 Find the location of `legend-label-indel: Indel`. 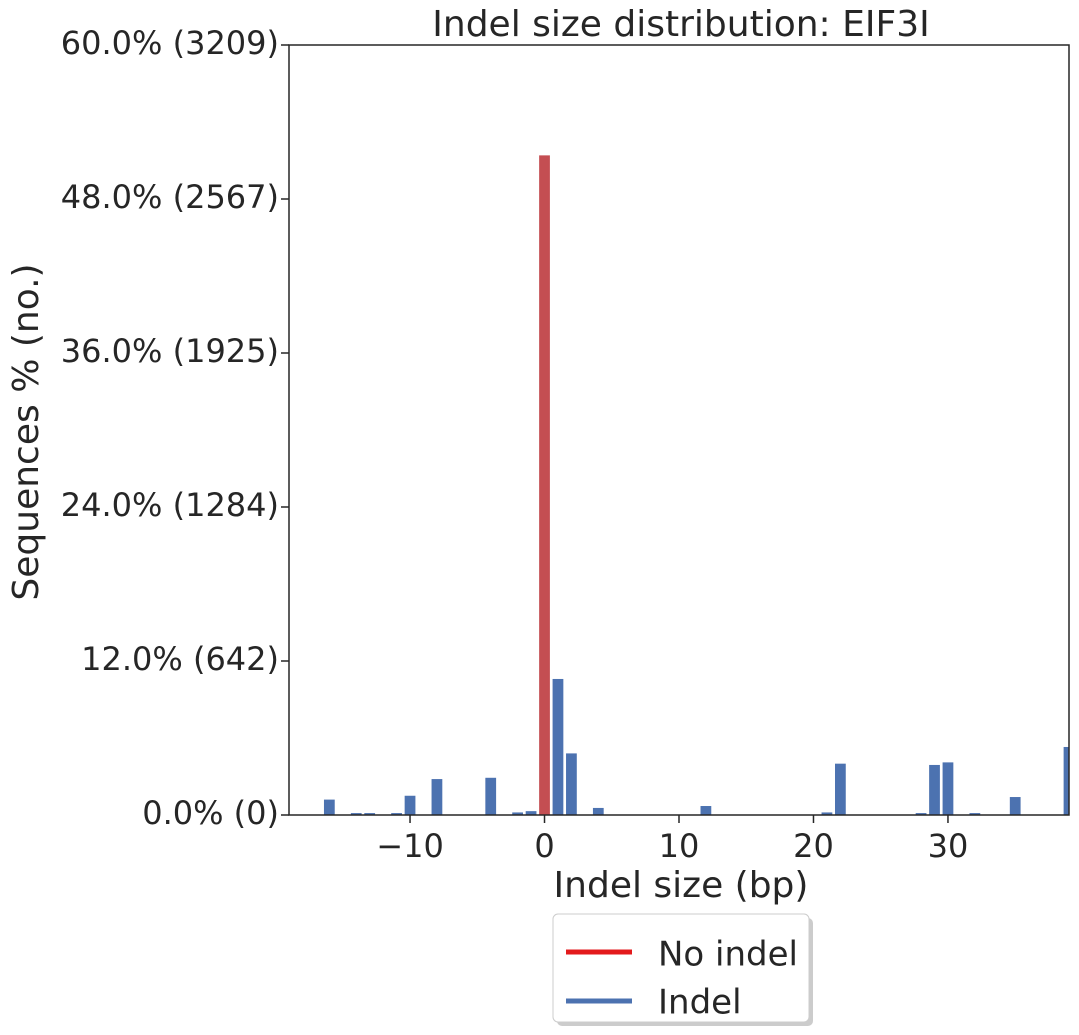

legend-label-indel: Indel is located at coordinates (700, 1003).